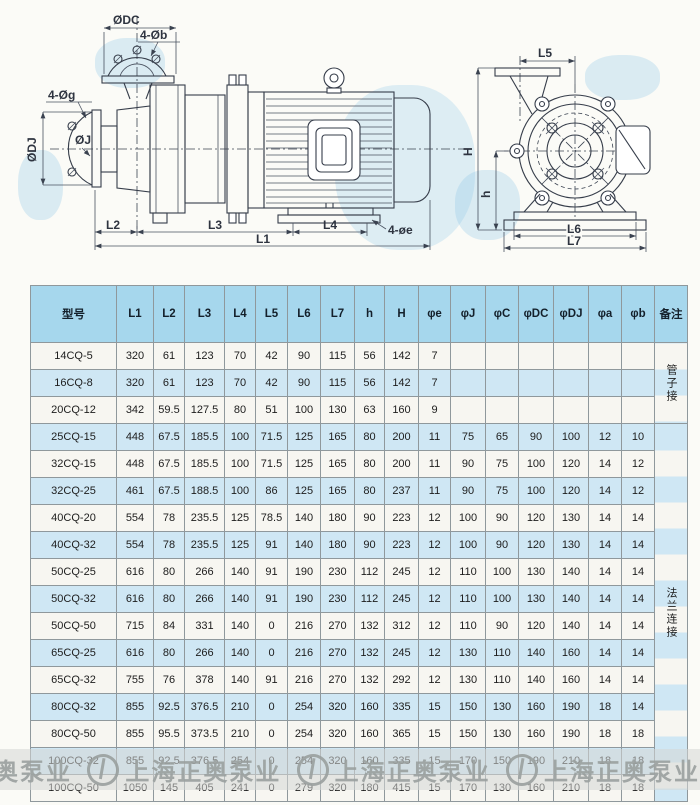  What do you see at coordinates (434, 437) in the screenshot?
I see `value-cell: 11` at bounding box center [434, 437].